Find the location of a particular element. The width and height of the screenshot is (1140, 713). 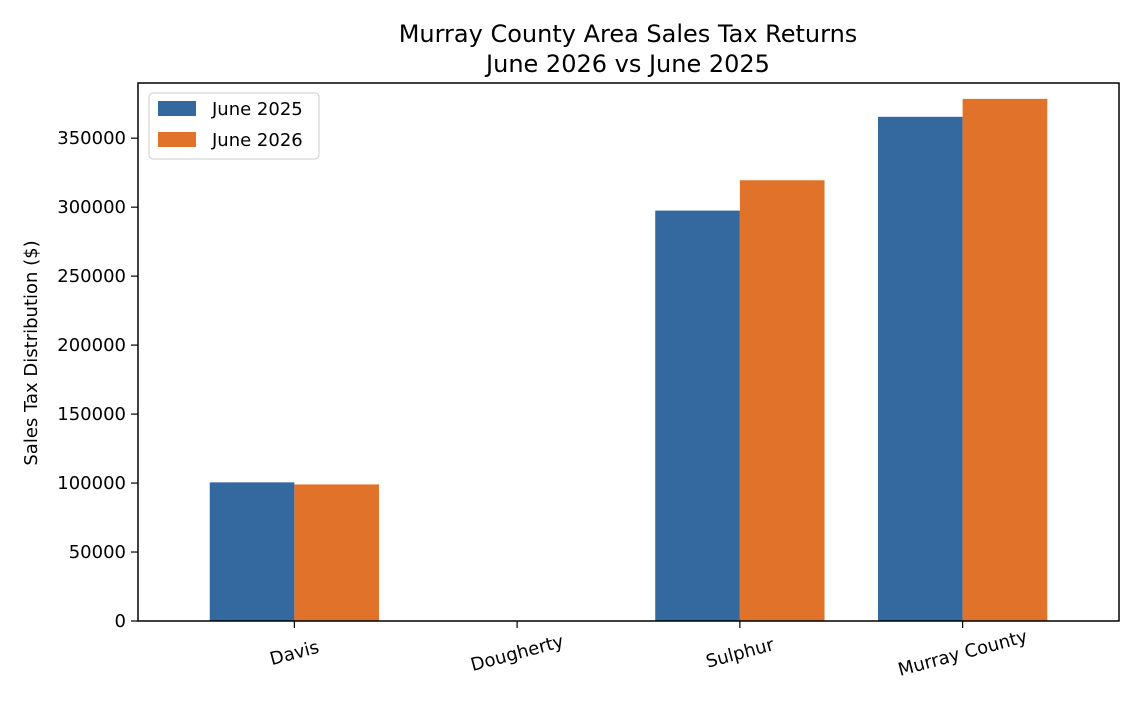

legend-label-june-2026: June 2026 is located at coordinates (257, 140).